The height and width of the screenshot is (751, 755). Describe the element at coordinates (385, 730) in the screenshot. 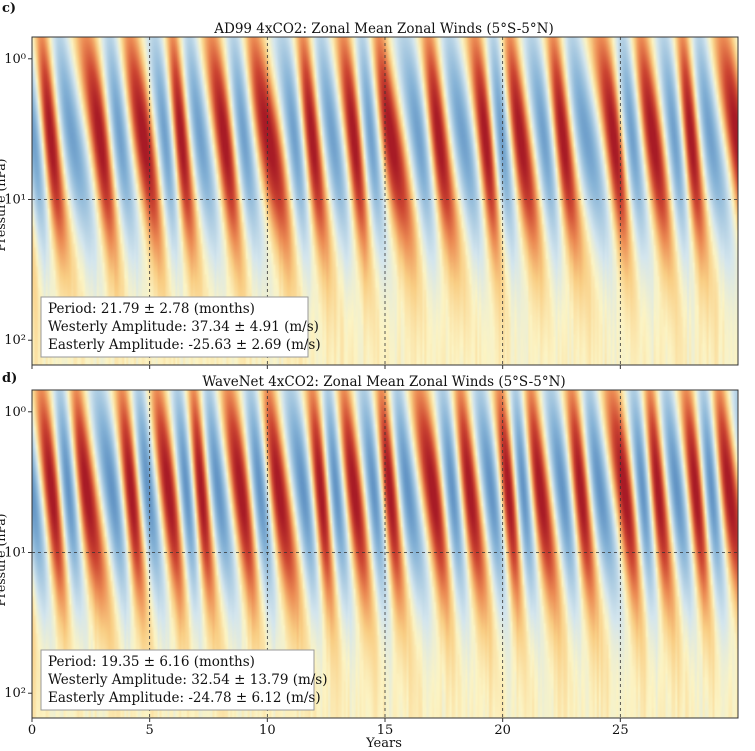

I see `x-tick-label: 15` at that location.